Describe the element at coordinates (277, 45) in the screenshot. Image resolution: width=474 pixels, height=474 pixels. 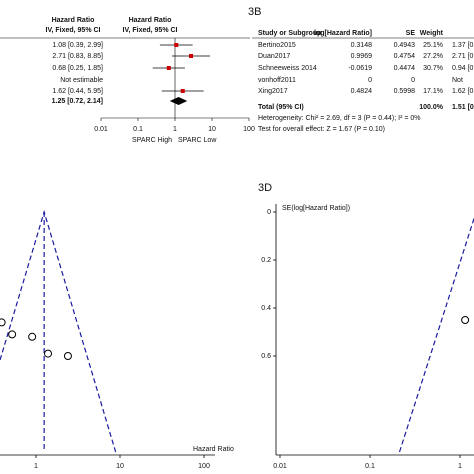
I see `table-cell: Bertino2015` at that location.